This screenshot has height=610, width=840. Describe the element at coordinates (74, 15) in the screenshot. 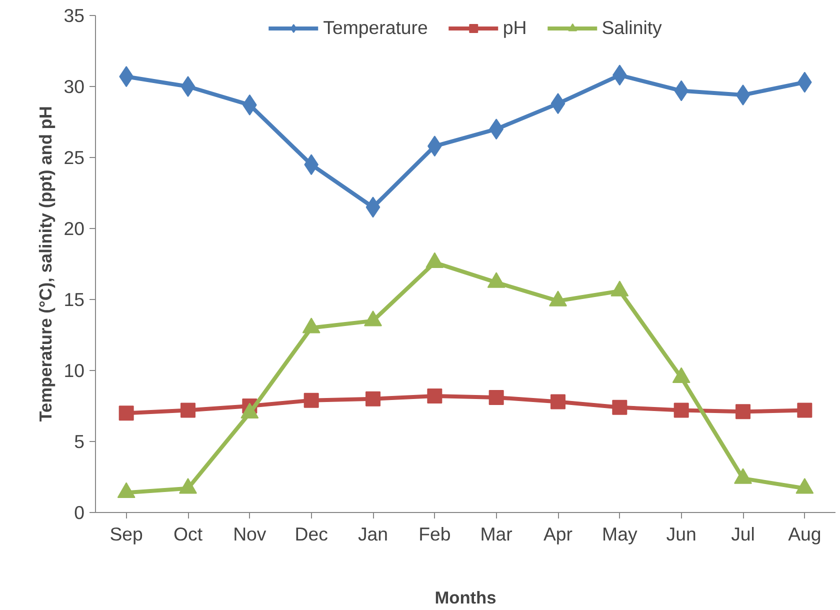

I see `y-tick-label: 35` at that location.